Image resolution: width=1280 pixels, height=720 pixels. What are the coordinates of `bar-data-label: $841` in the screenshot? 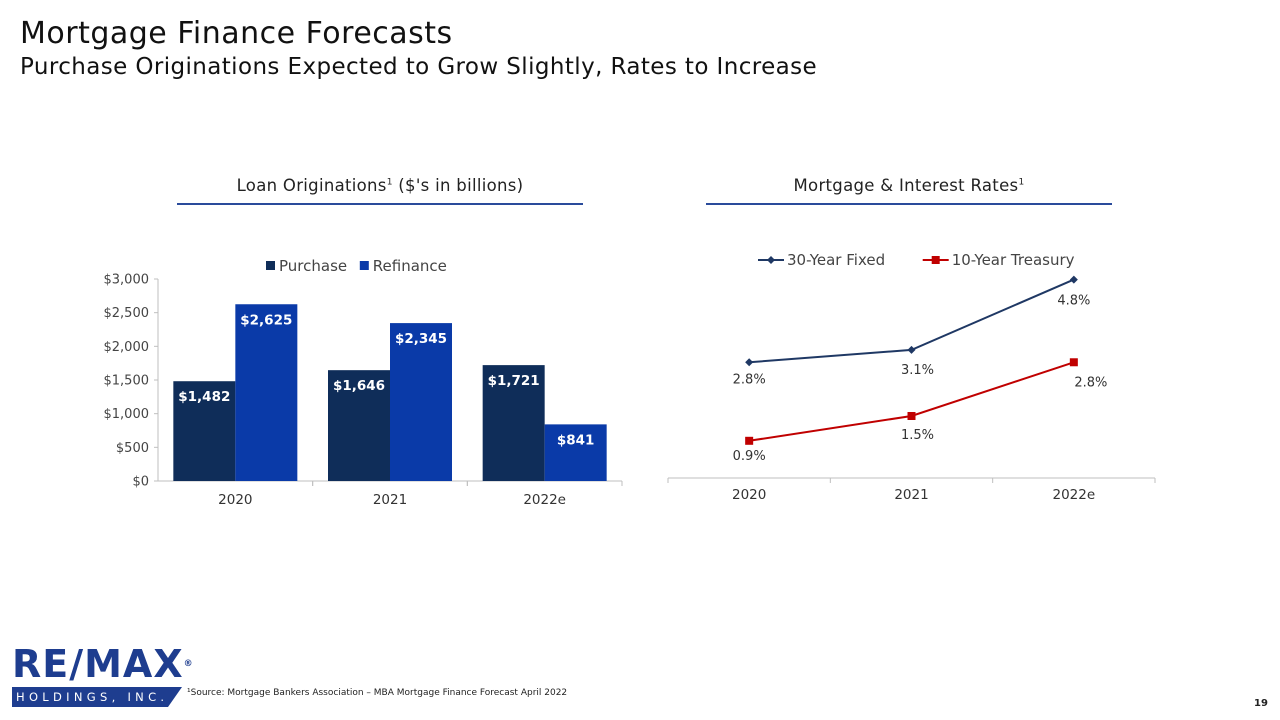 It's located at (576, 440).